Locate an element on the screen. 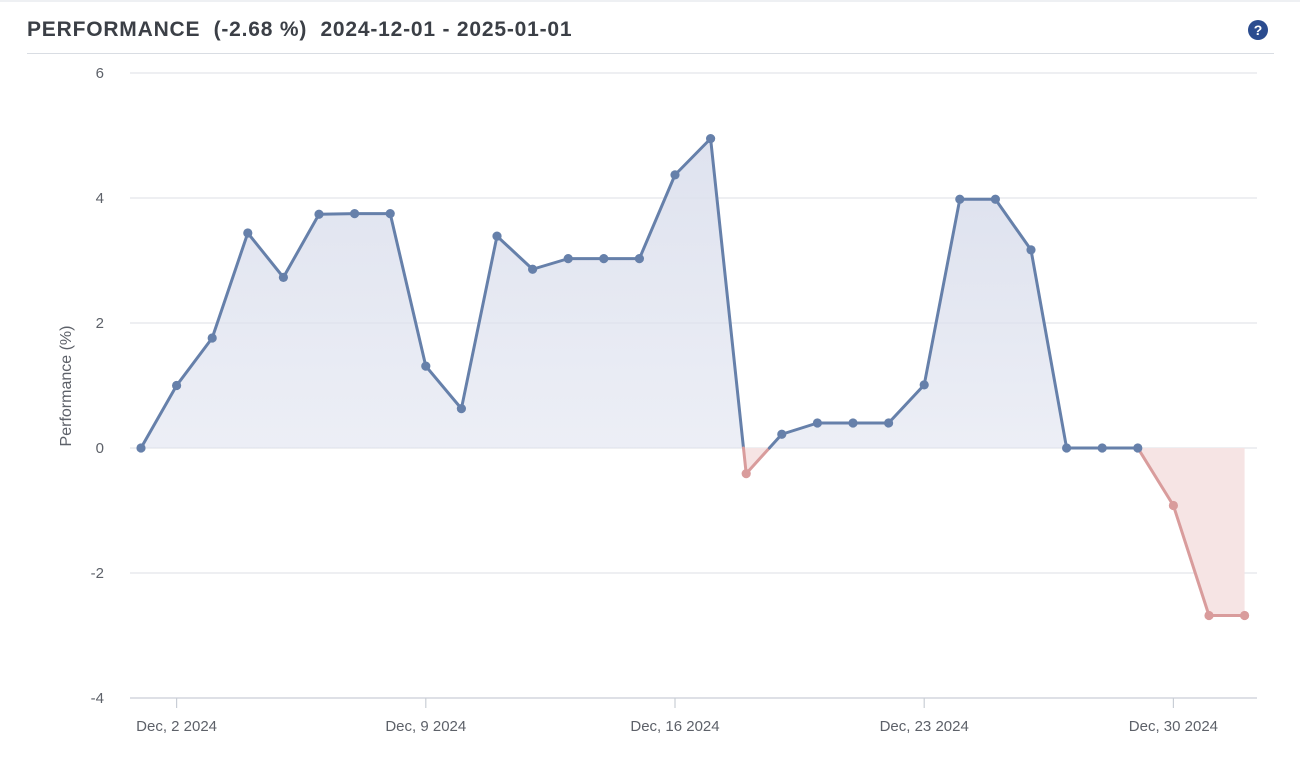  x-tick-label: Dec, 2 2024 is located at coordinates (176, 726).